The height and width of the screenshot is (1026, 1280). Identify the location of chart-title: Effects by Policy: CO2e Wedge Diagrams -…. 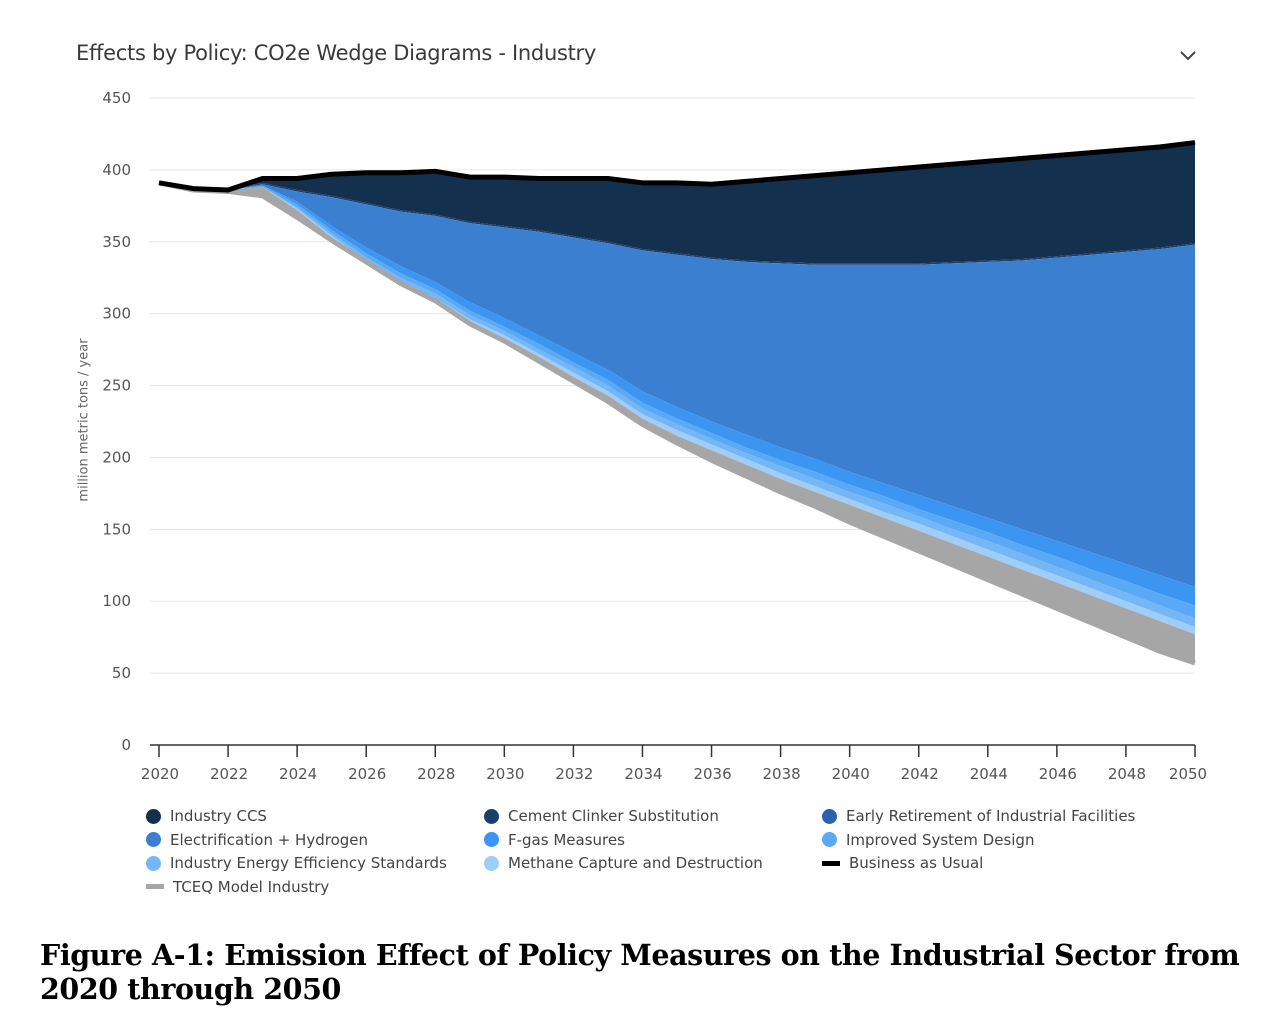
(336, 53).